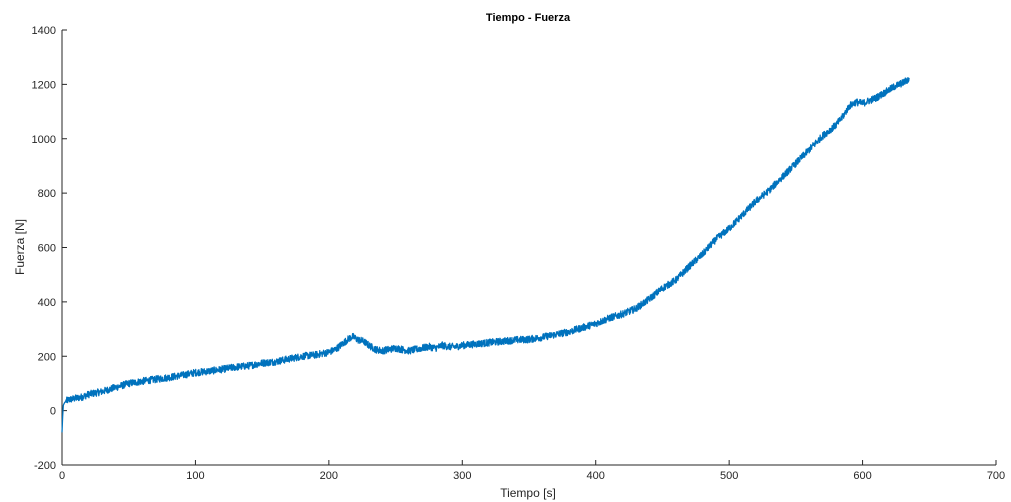 The height and width of the screenshot is (502, 1011). I want to click on y-tick-label: 1400, so click(44, 31).